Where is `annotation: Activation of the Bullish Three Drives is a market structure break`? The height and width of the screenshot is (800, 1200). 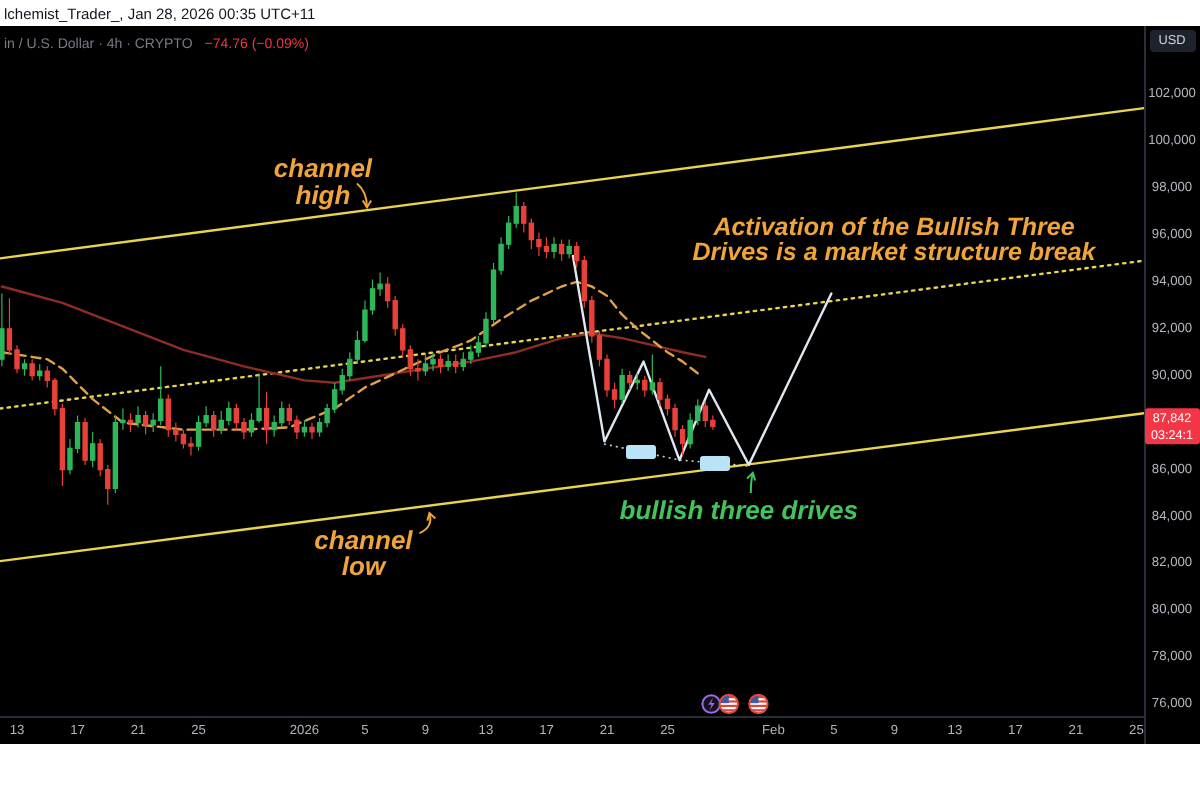
annotation: Activation of the Bullish Three Drives is a market structure break is located at coordinates (895, 239).